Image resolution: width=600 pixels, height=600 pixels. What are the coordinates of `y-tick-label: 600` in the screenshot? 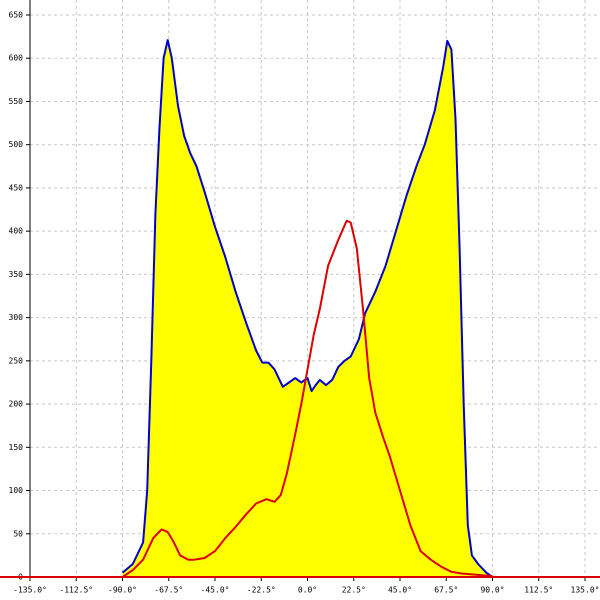 It's located at (16, 58).